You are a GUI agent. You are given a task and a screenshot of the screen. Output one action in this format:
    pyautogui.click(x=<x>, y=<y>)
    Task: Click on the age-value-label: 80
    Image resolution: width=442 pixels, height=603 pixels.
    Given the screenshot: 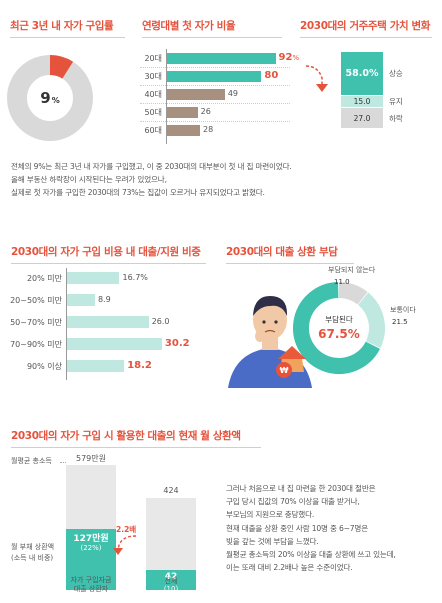 What is the action you would take?
    pyautogui.click(x=271, y=75)
    